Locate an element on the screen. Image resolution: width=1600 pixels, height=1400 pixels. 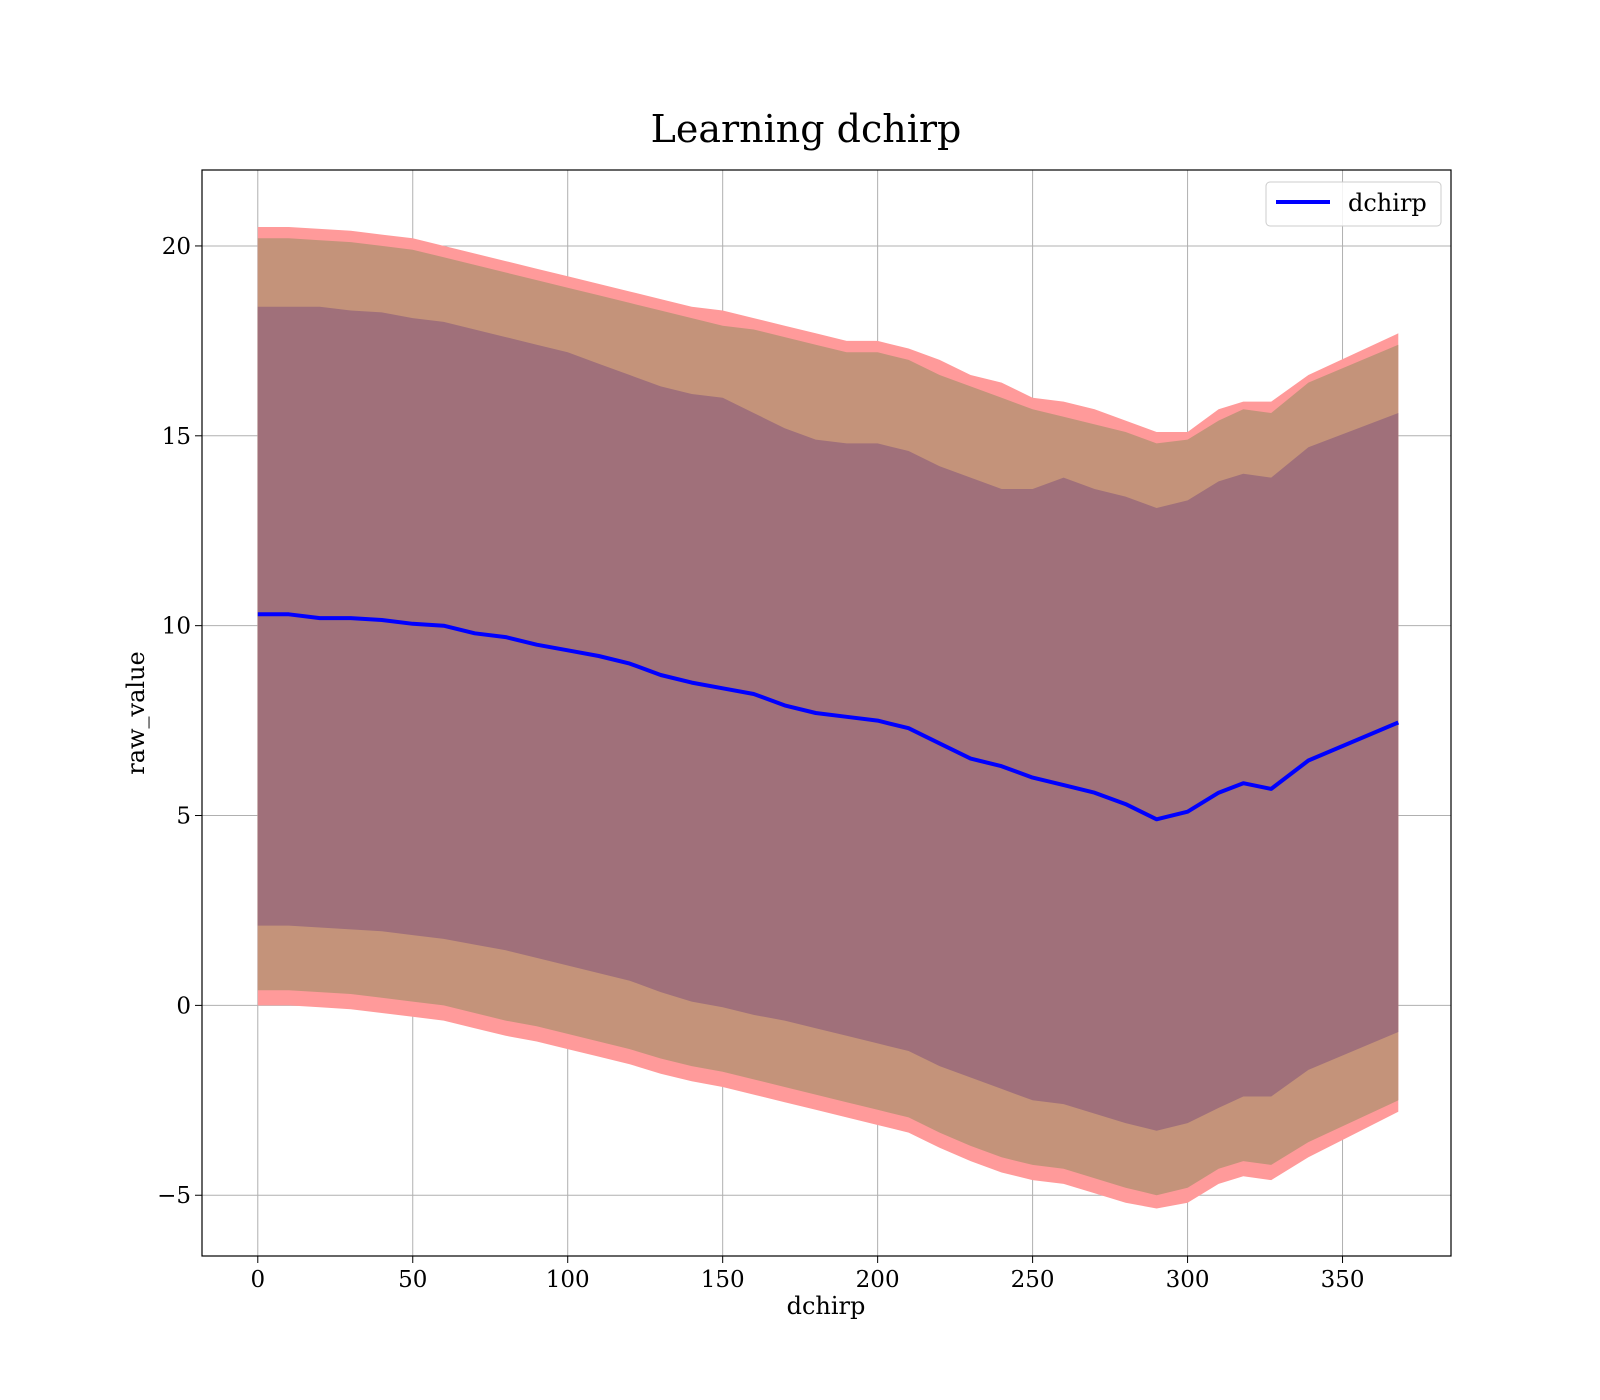
x-tick-label: 250 is located at coordinates (1033, 1280).